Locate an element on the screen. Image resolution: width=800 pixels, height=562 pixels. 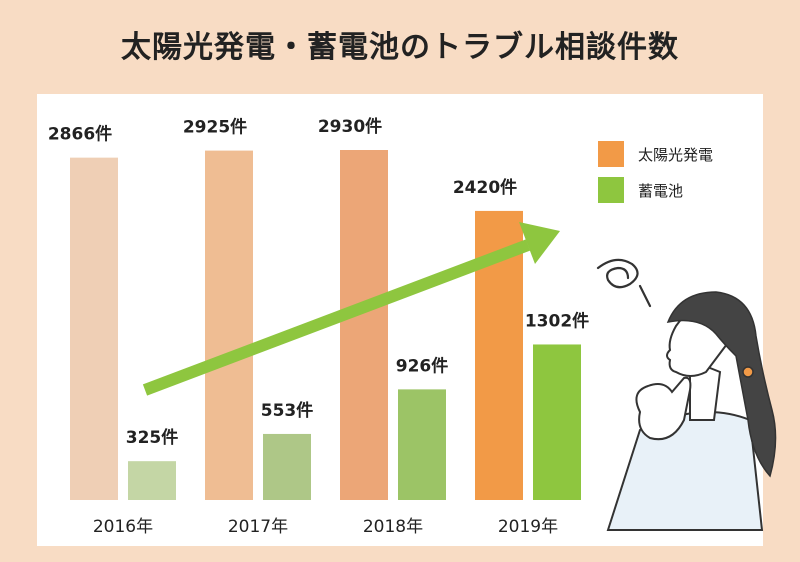
x-tick-label-1: 2017年 is located at coordinates (258, 527).